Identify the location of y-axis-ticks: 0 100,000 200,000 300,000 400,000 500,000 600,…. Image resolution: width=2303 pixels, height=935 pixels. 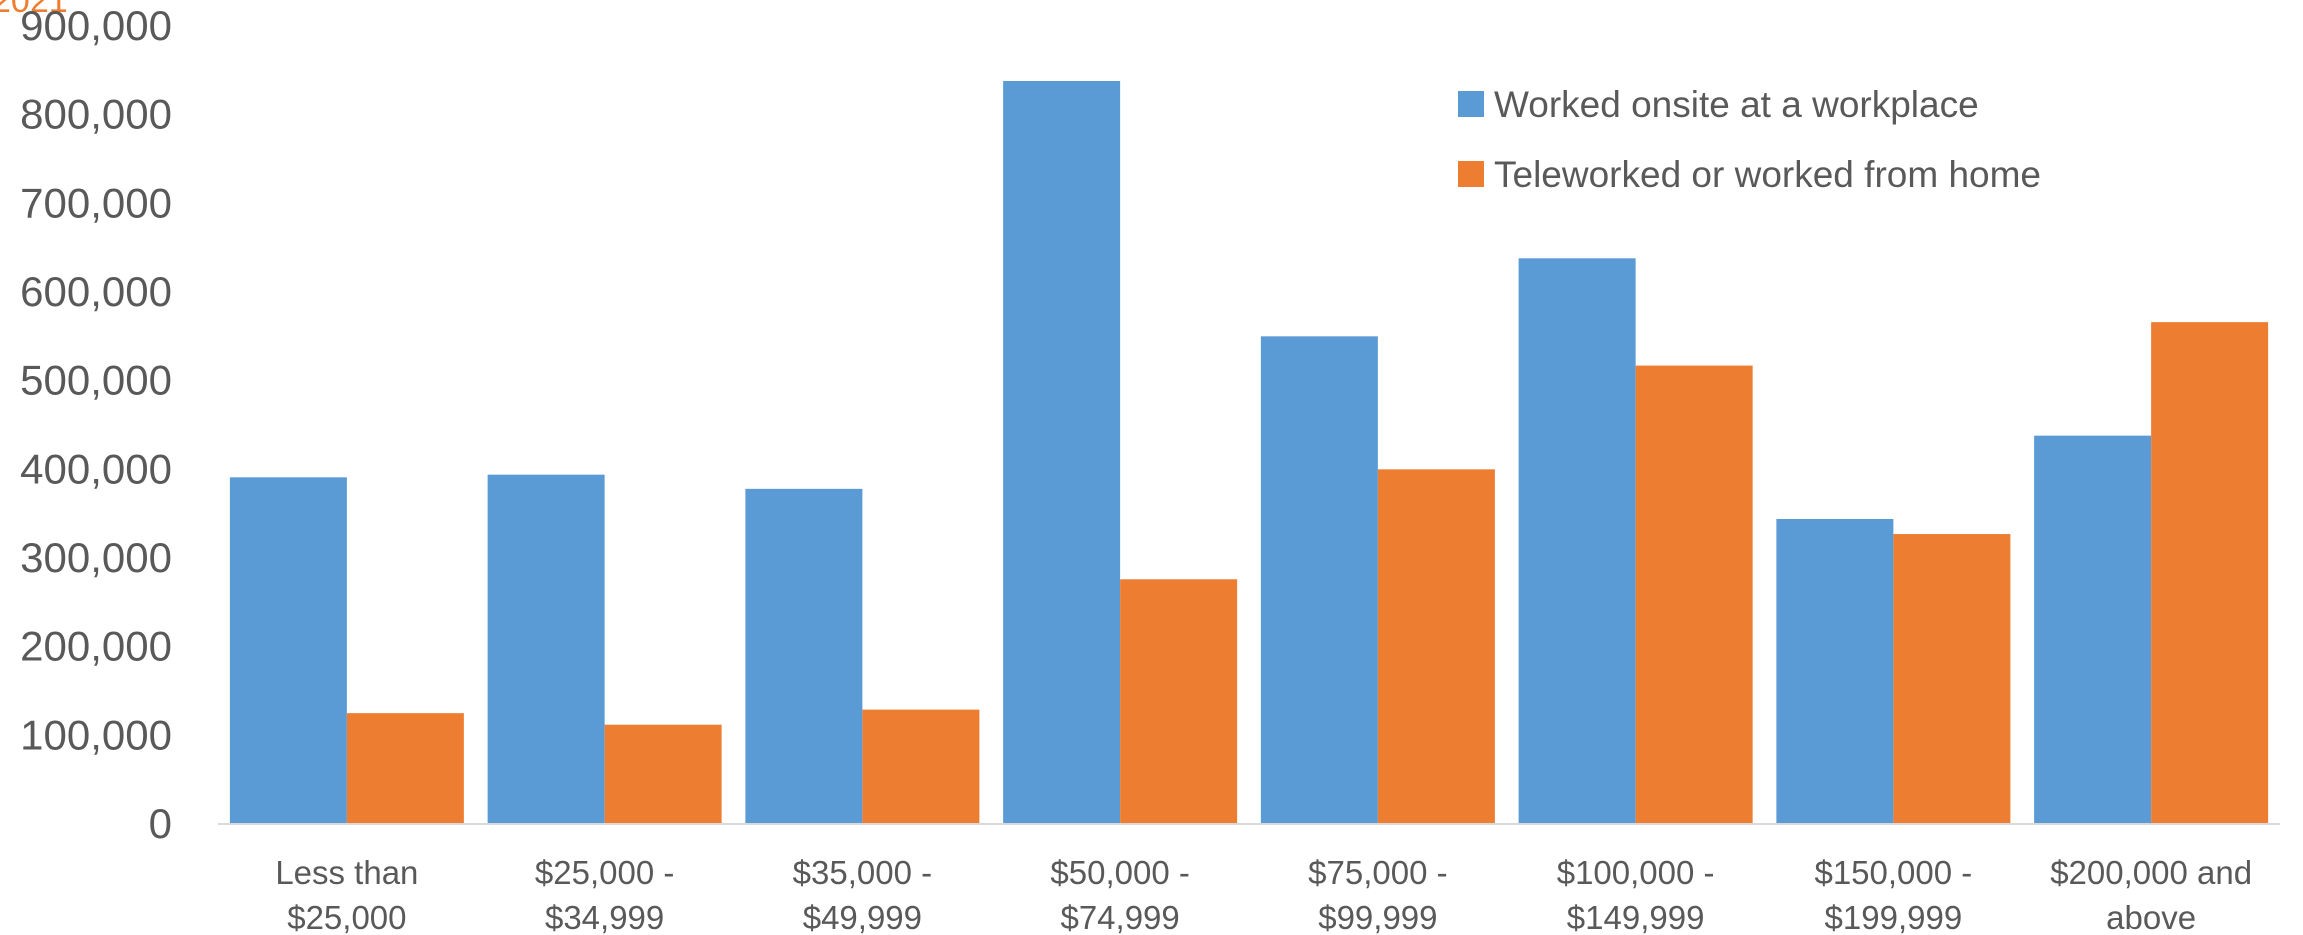
(96, 424).